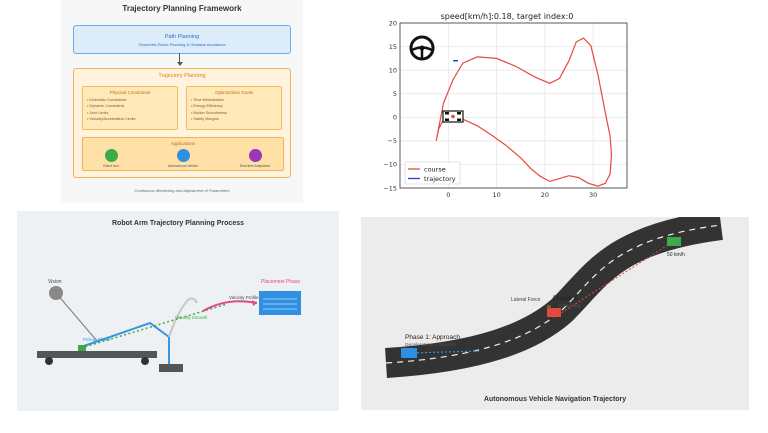 This screenshot has height=433, width=768. Describe the element at coordinates (395, 94) in the screenshot. I see `y-tick-label: 5` at that location.